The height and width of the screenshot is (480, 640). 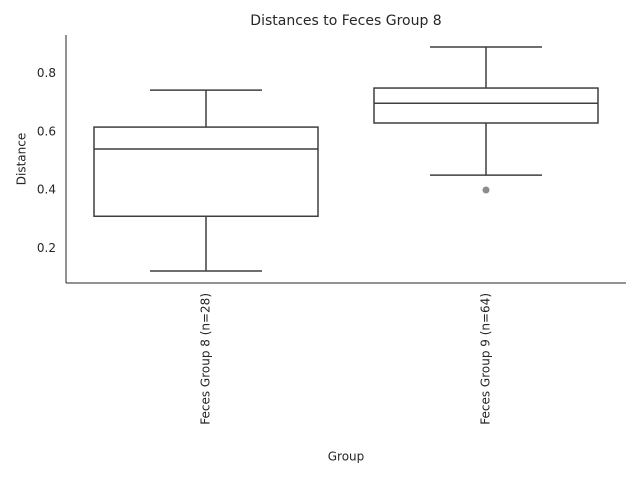 What do you see at coordinates (46, 131) in the screenshot?
I see `y-tick-label: 0.6` at bounding box center [46, 131].